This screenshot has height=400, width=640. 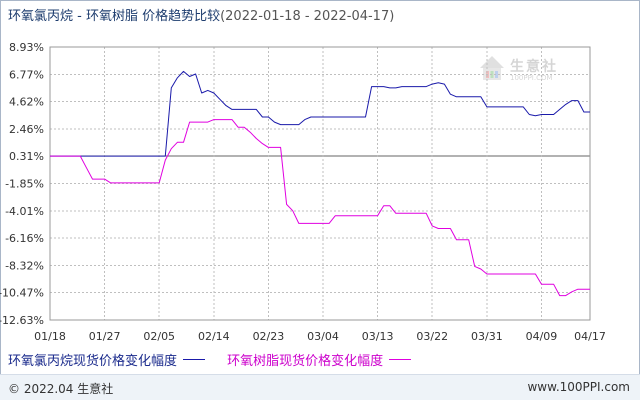 What do you see at coordinates (307, 16) in the screenshot?
I see `chart-title-range: (2022-01-18 - 2022-04-17)` at bounding box center [307, 16].